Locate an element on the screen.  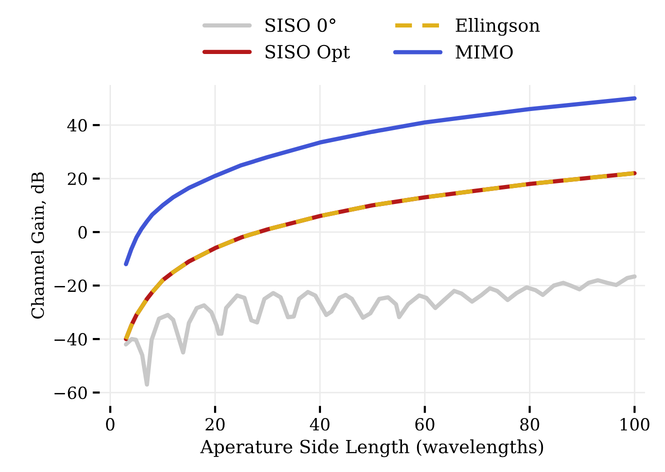
legend-label: SISO 0° is located at coordinates (301, 25).